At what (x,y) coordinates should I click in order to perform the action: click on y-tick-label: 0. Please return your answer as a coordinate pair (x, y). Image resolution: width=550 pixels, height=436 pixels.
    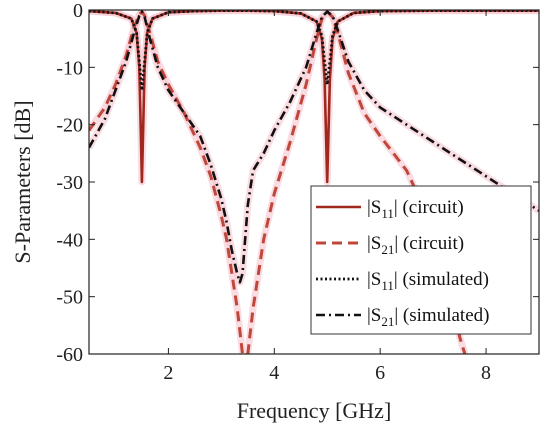
    Looking at the image, I should click on (78, 11).